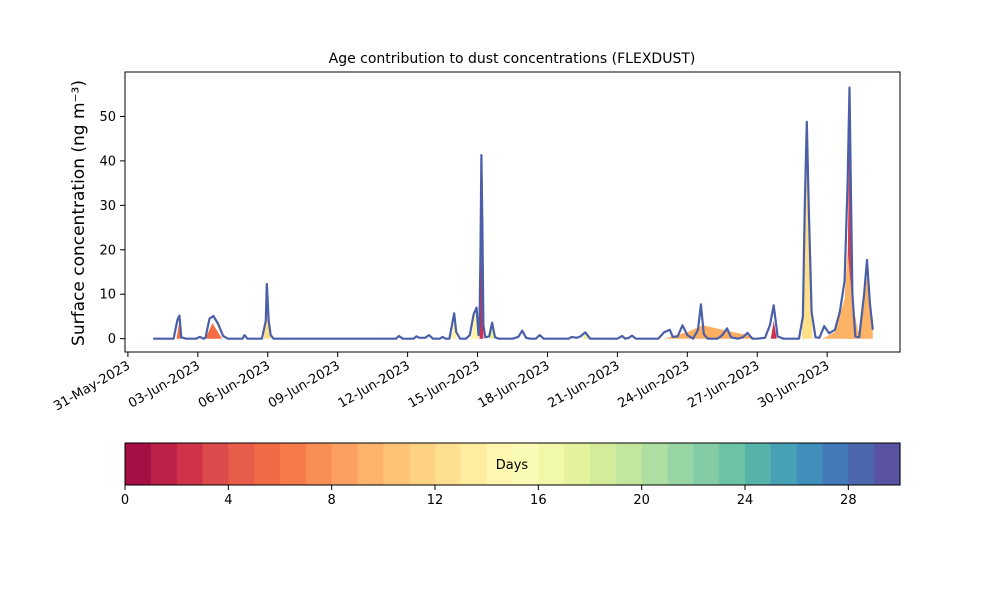 The width and height of the screenshot is (1000, 600). I want to click on y-axis-label: Surface concentration (ng m⁻³), so click(79, 213).